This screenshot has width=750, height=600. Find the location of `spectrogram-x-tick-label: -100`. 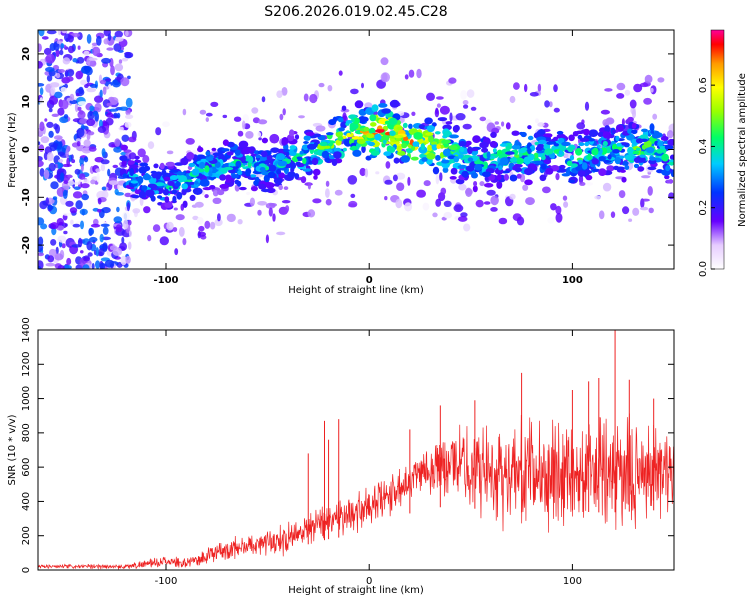

spectrogram-x-tick-label: -100 is located at coordinates (165, 280).